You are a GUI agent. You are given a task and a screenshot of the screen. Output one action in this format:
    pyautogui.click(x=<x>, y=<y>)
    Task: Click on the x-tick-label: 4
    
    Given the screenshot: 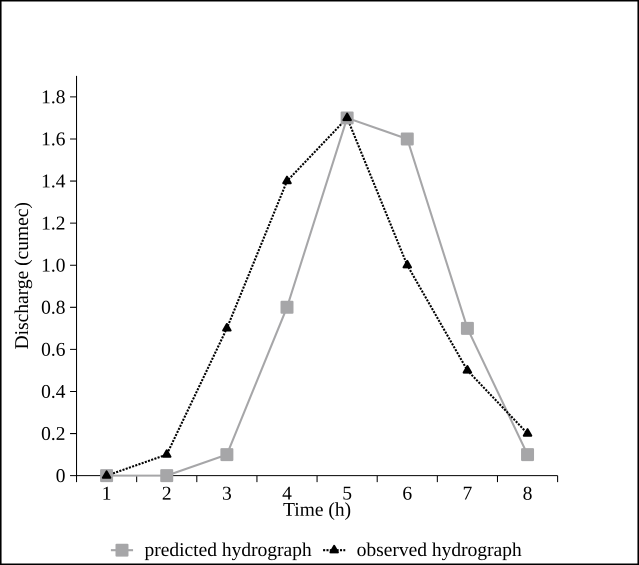 What is the action you would take?
    pyautogui.click(x=287, y=493)
    